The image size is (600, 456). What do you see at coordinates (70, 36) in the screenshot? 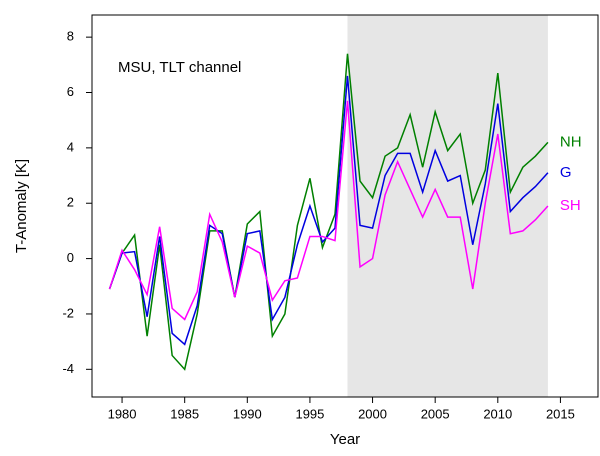
I see `y-tick-label: 8` at bounding box center [70, 36].